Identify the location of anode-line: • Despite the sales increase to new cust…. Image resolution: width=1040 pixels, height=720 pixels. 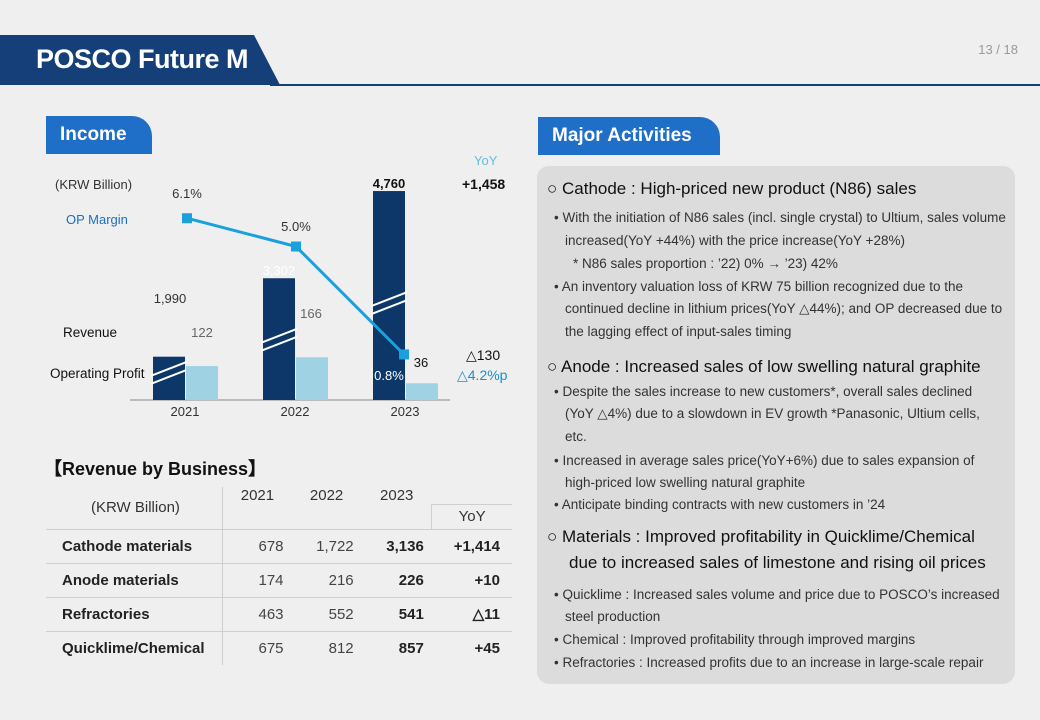
(763, 391).